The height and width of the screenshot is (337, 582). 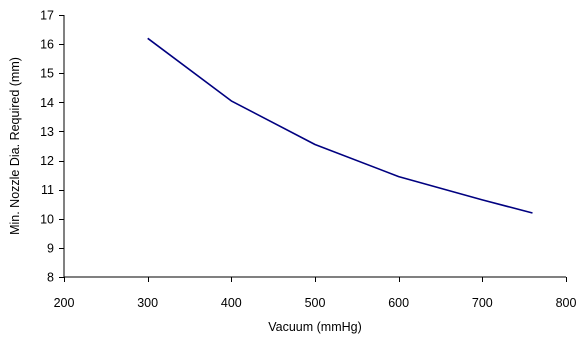 What do you see at coordinates (147, 303) in the screenshot?
I see `x-tick-label: 300` at bounding box center [147, 303].